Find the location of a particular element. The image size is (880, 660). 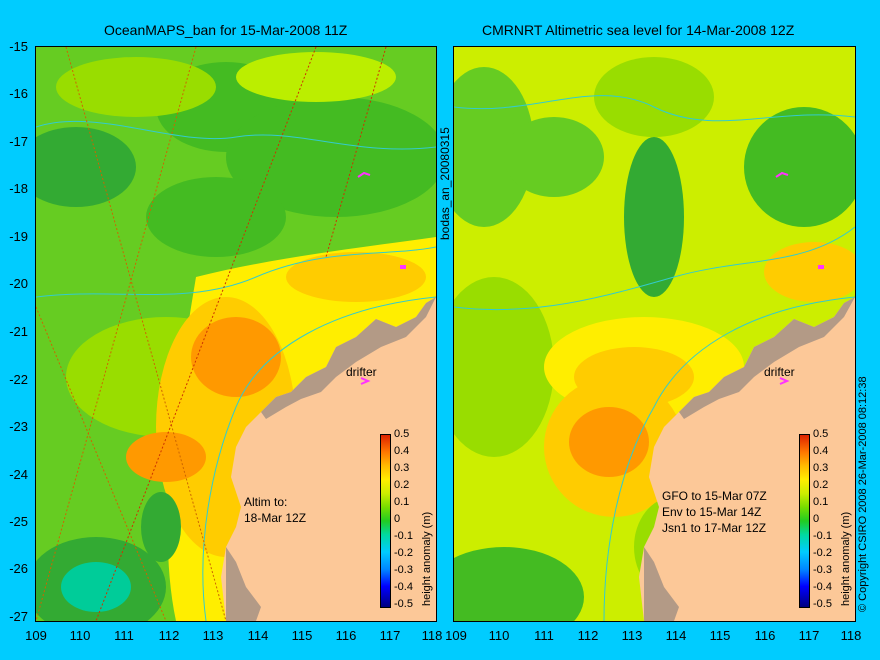

y-tick: -19 is located at coordinates (18, 236).